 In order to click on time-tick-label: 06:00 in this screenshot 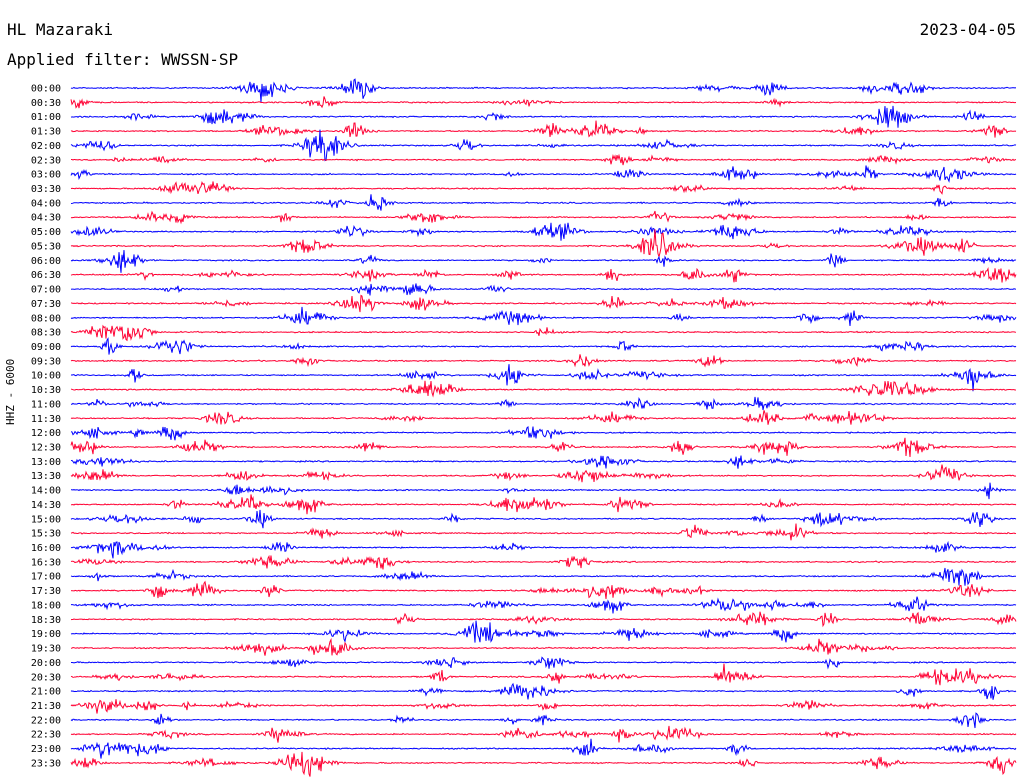, I will do `click(46, 261)`.